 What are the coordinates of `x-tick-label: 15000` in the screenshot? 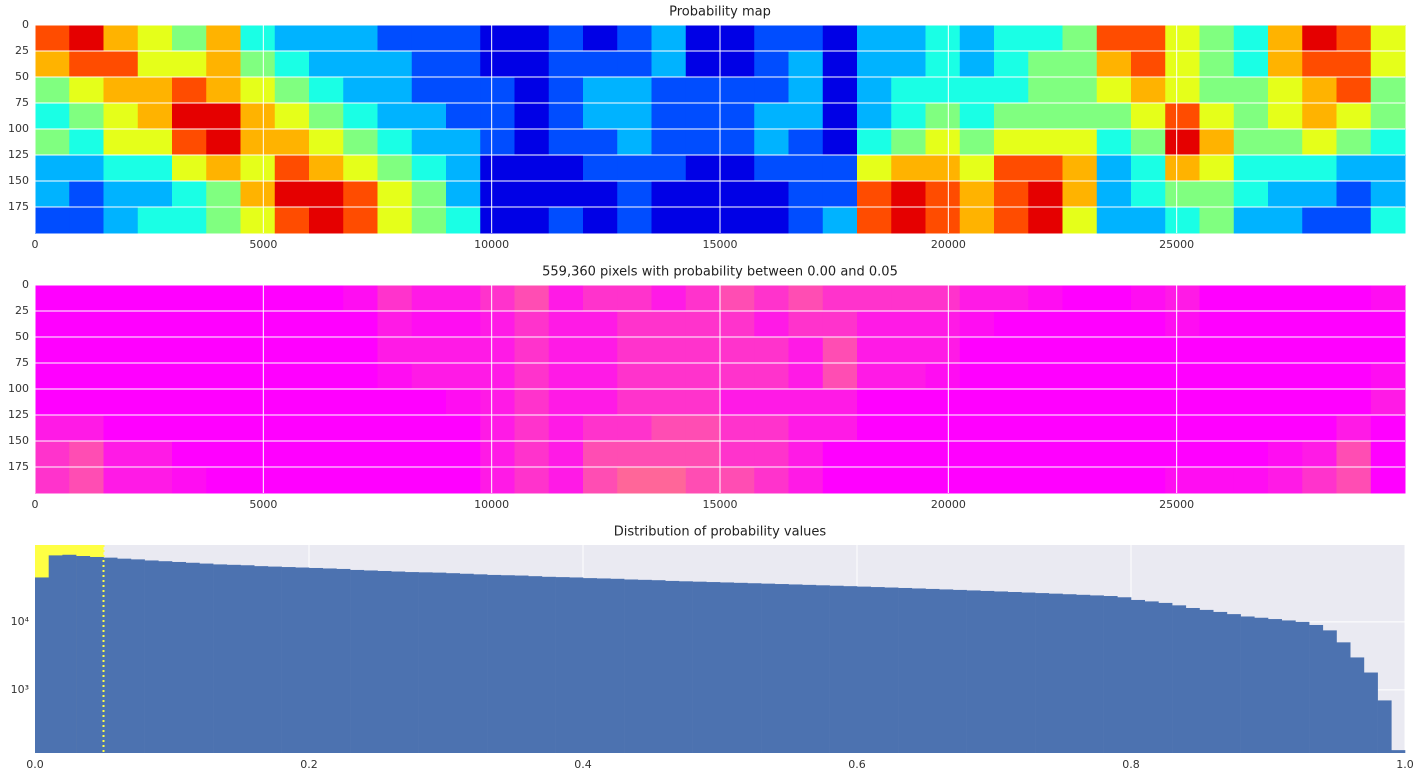 It's located at (720, 504).